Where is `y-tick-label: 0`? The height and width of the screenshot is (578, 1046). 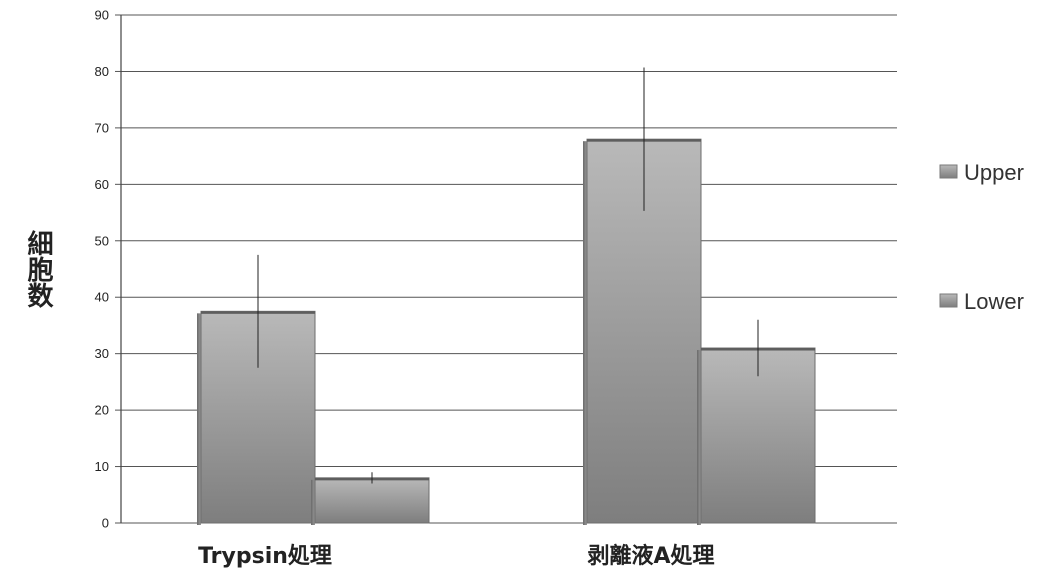
y-tick-label: 0 is located at coordinates (105, 523).